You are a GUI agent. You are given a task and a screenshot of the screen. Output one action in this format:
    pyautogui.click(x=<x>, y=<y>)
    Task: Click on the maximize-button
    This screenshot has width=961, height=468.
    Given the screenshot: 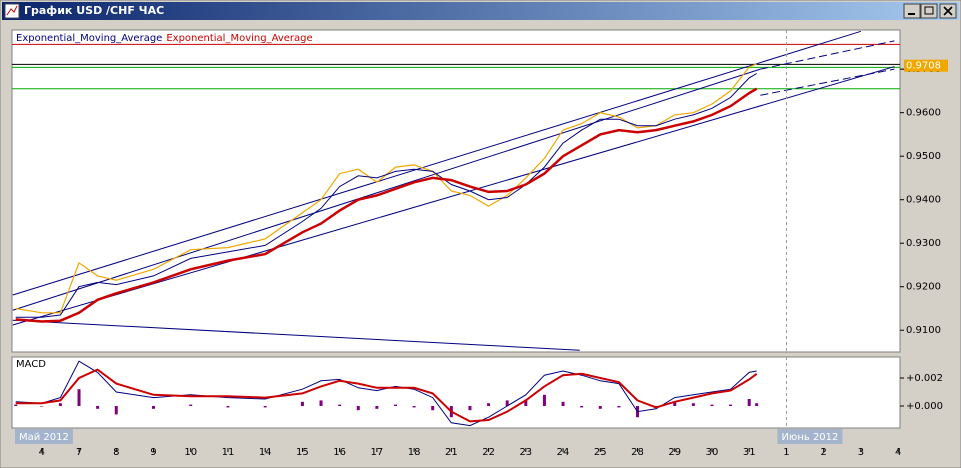 What is the action you would take?
    pyautogui.click(x=929, y=11)
    